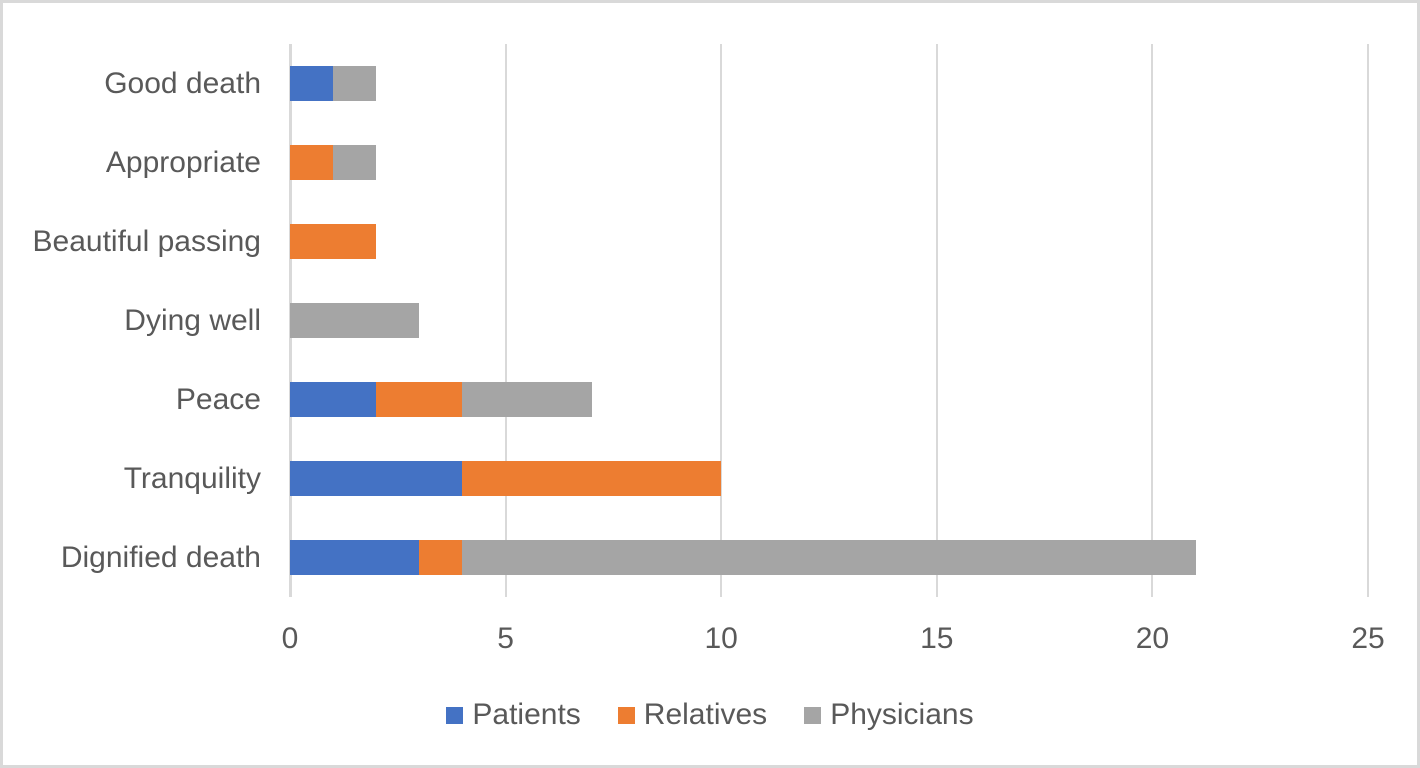 The width and height of the screenshot is (1420, 768). Describe the element at coordinates (160, 557) in the screenshot. I see `category-label: Dignified death` at that location.